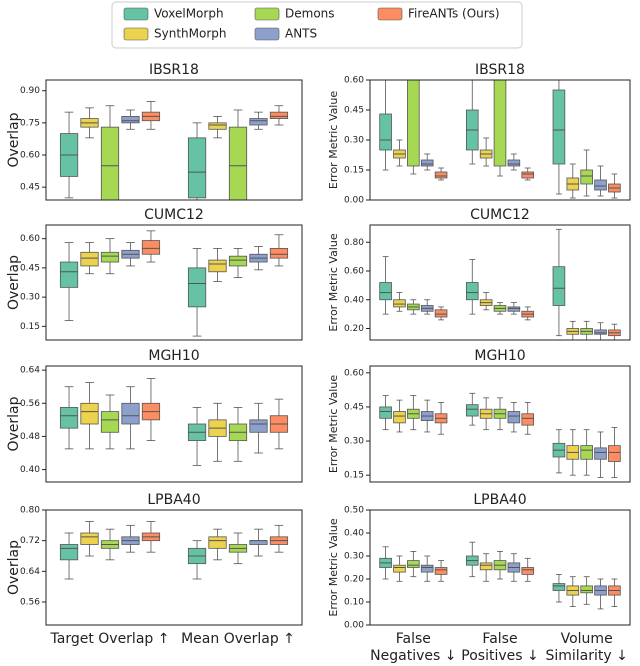 This screenshot has width=640, height=666. What do you see at coordinates (238, 639) in the screenshot?
I see `x-tick-label: Mean Overlap ↑` at bounding box center [238, 639].